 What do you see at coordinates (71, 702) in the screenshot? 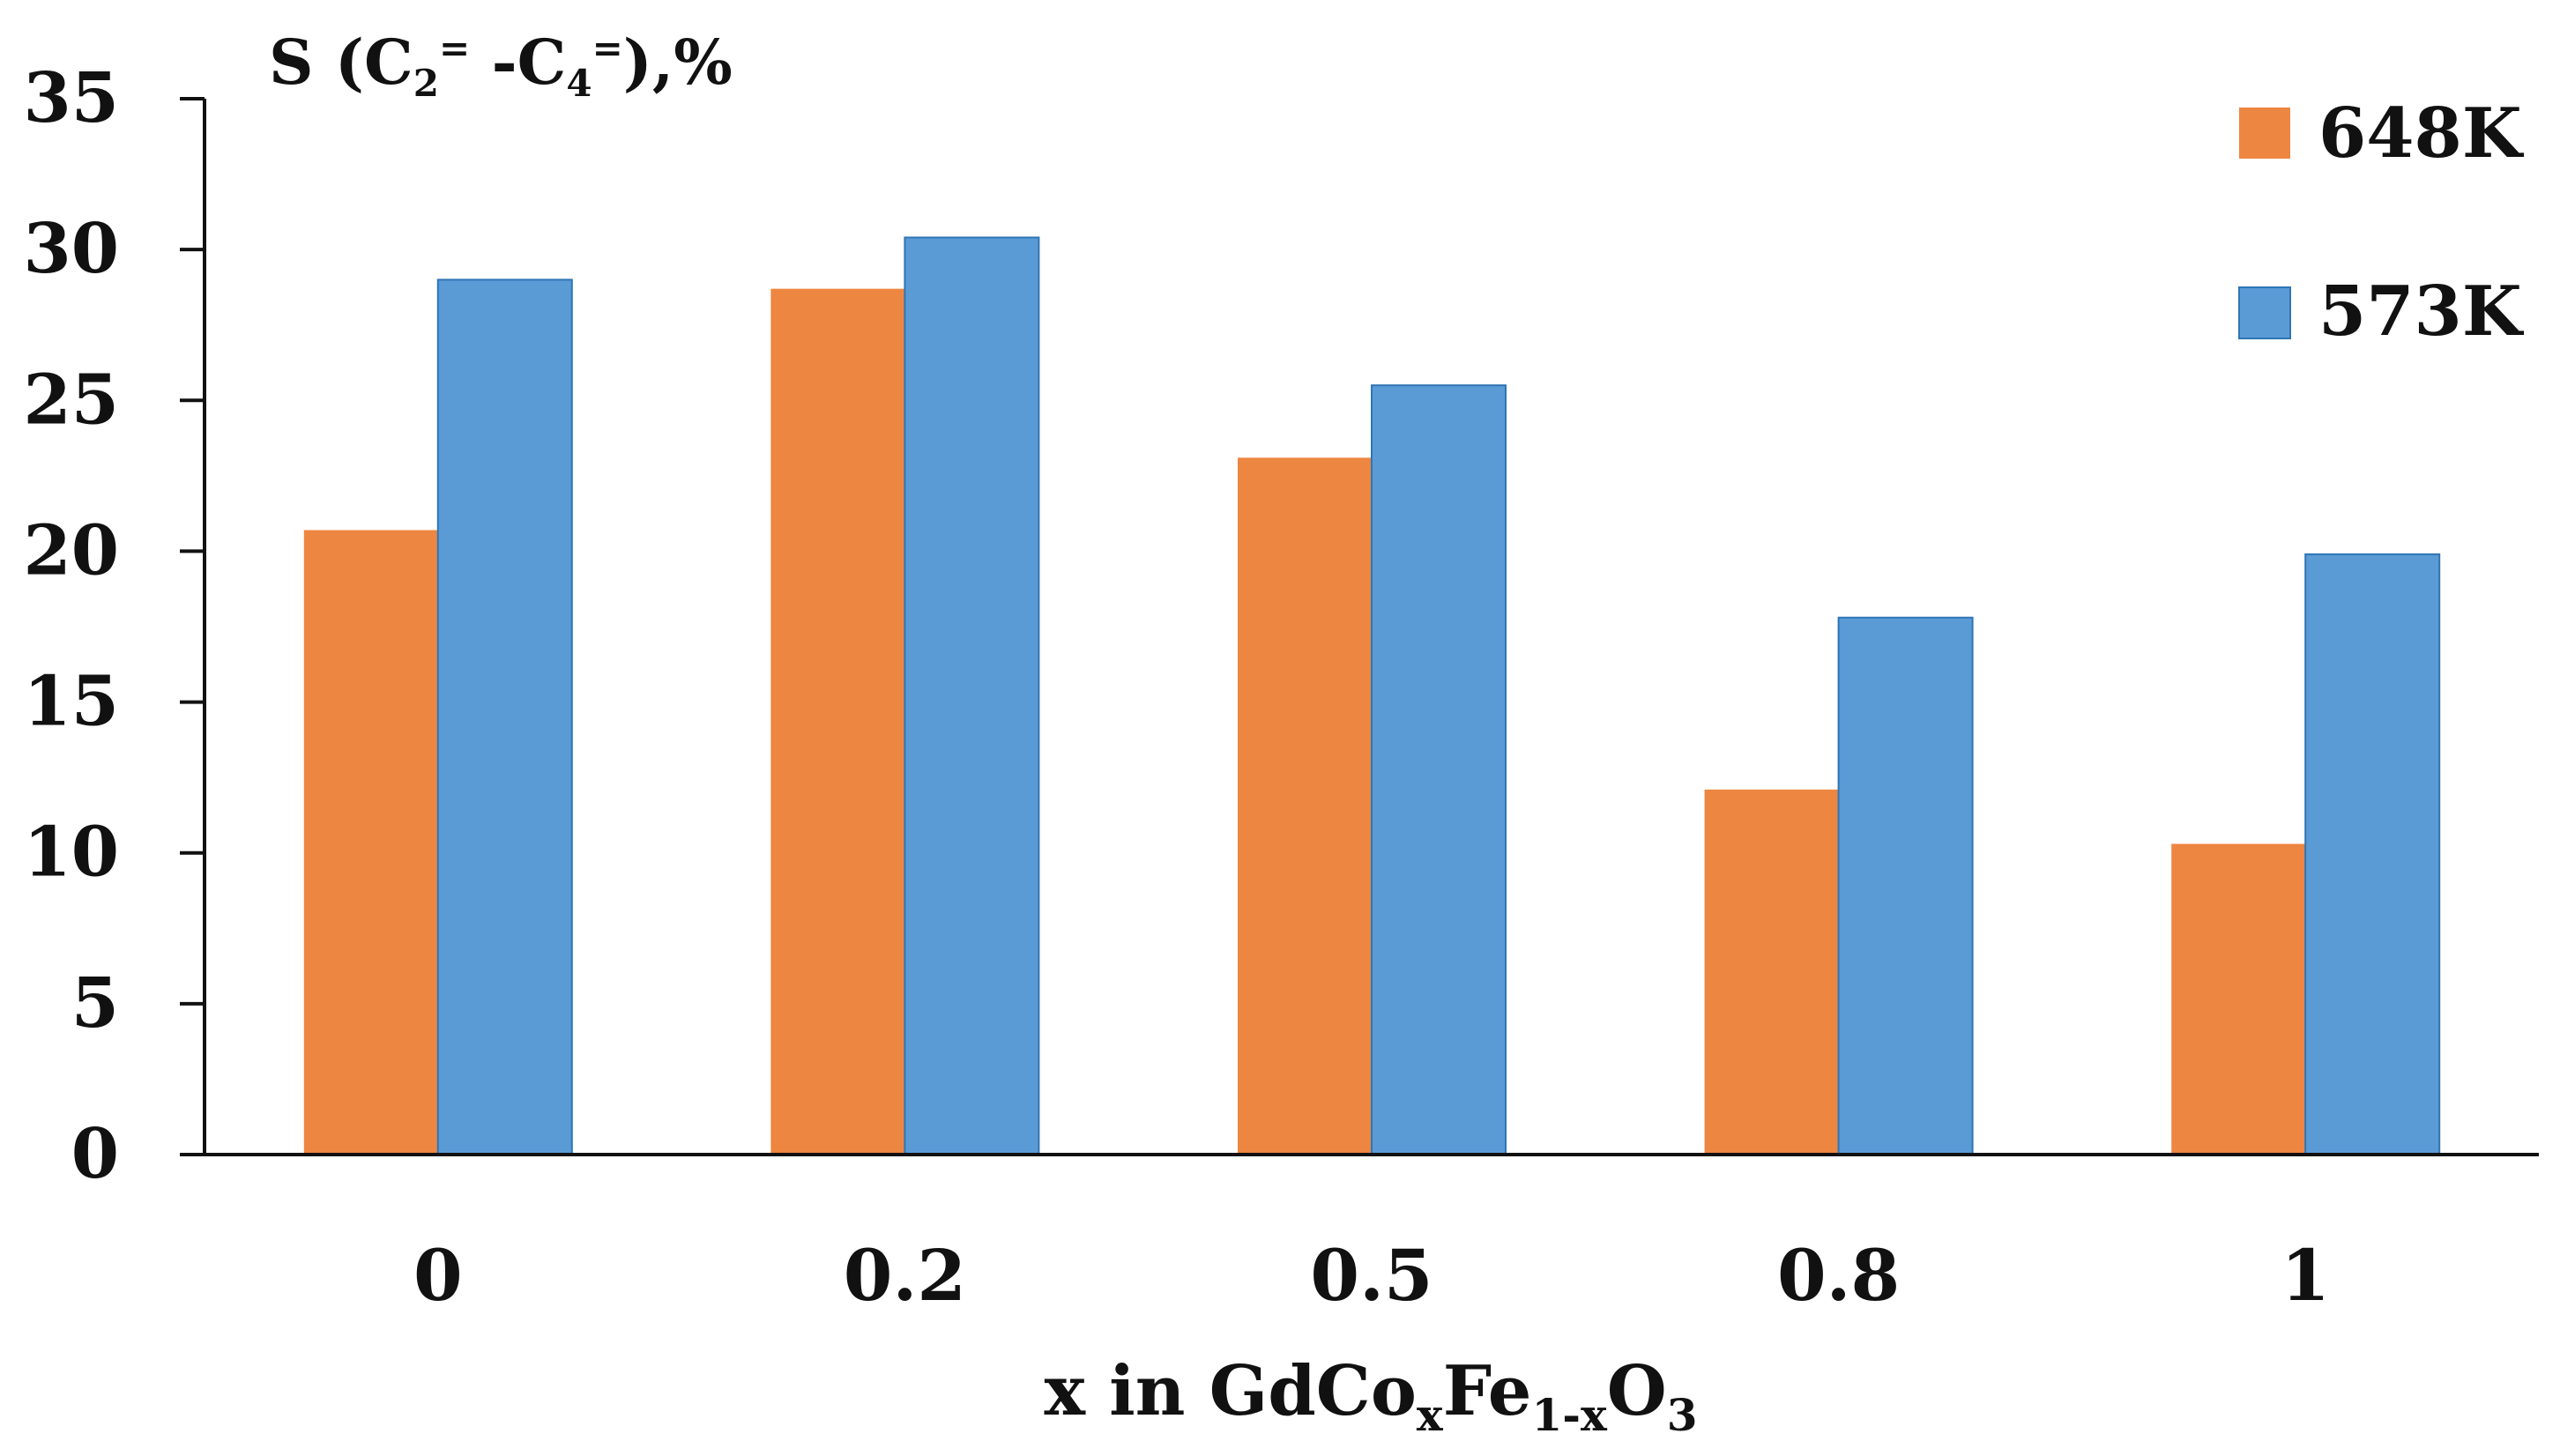
I see `y-tick-label: 15` at bounding box center [71, 702].